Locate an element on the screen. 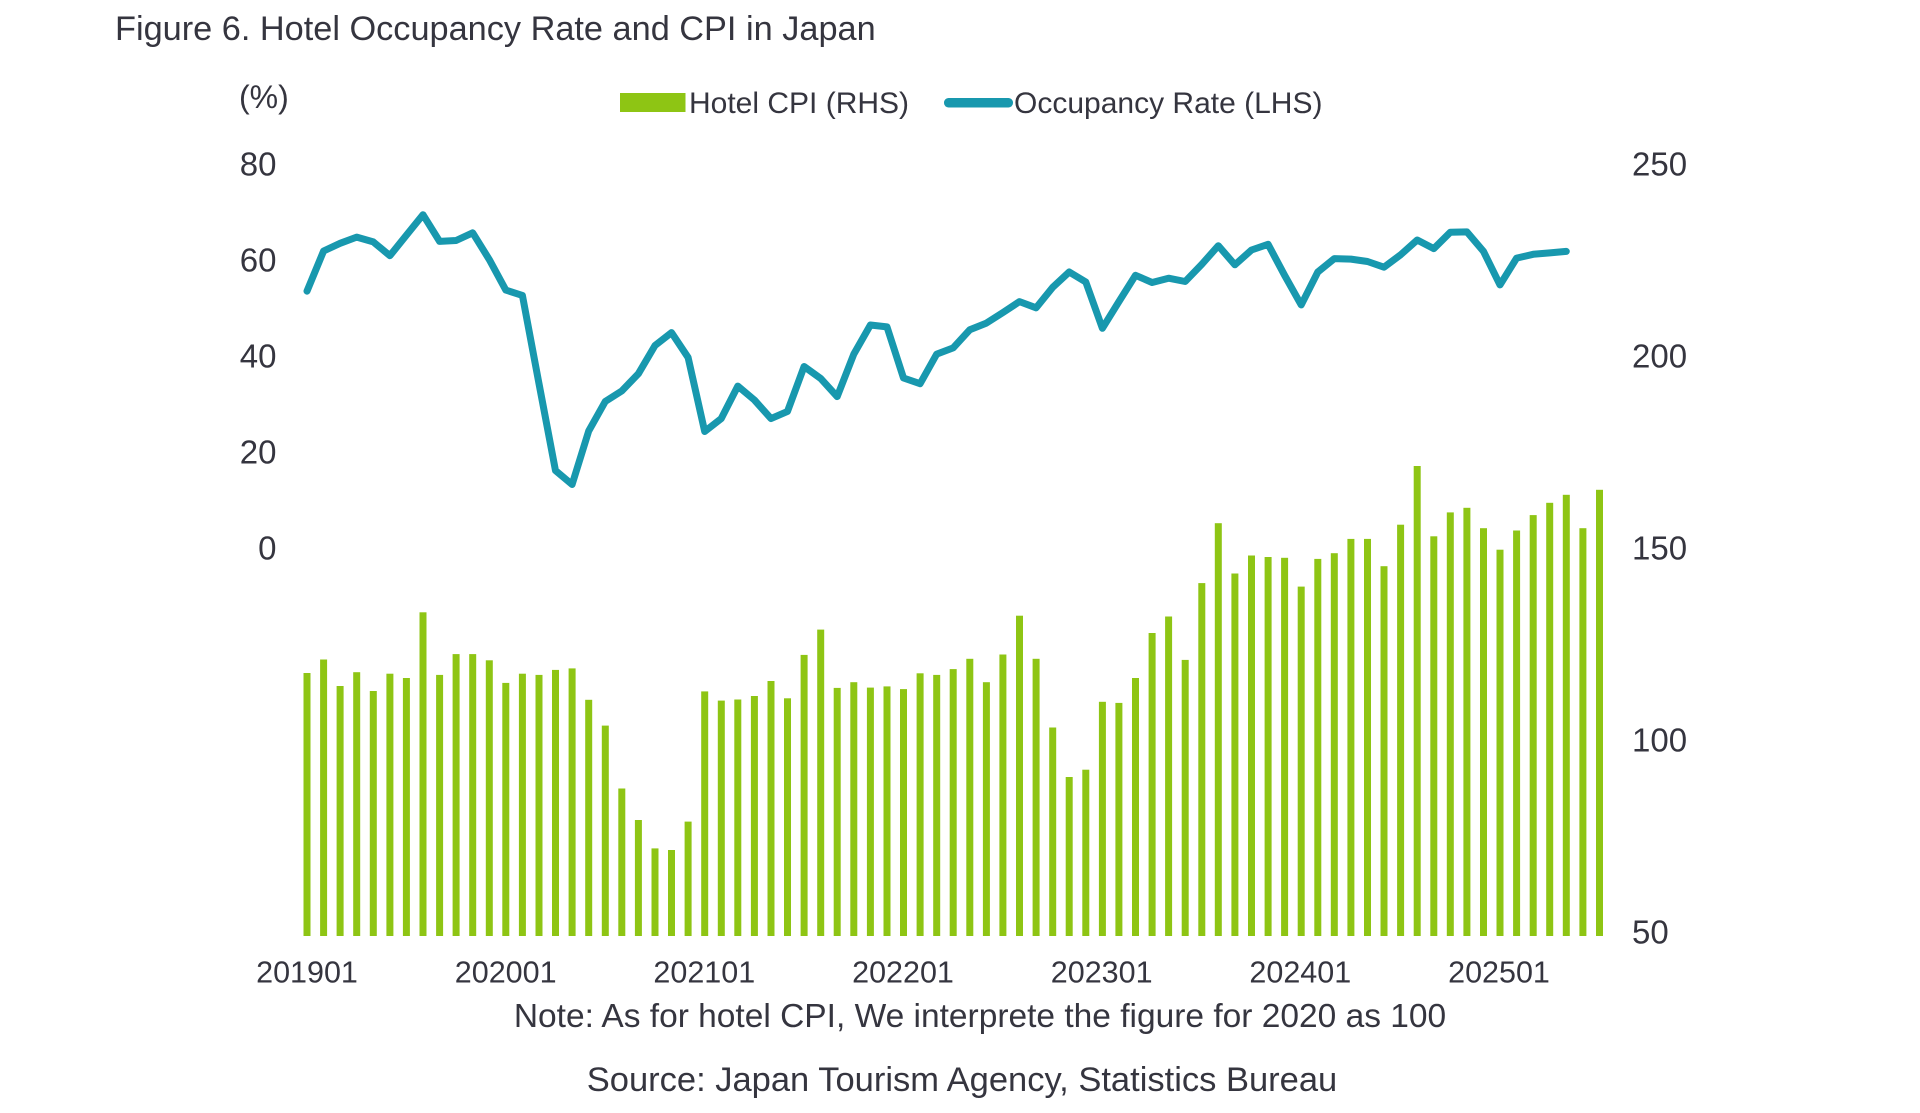  svg-text: 0 is located at coordinates (267, 548).